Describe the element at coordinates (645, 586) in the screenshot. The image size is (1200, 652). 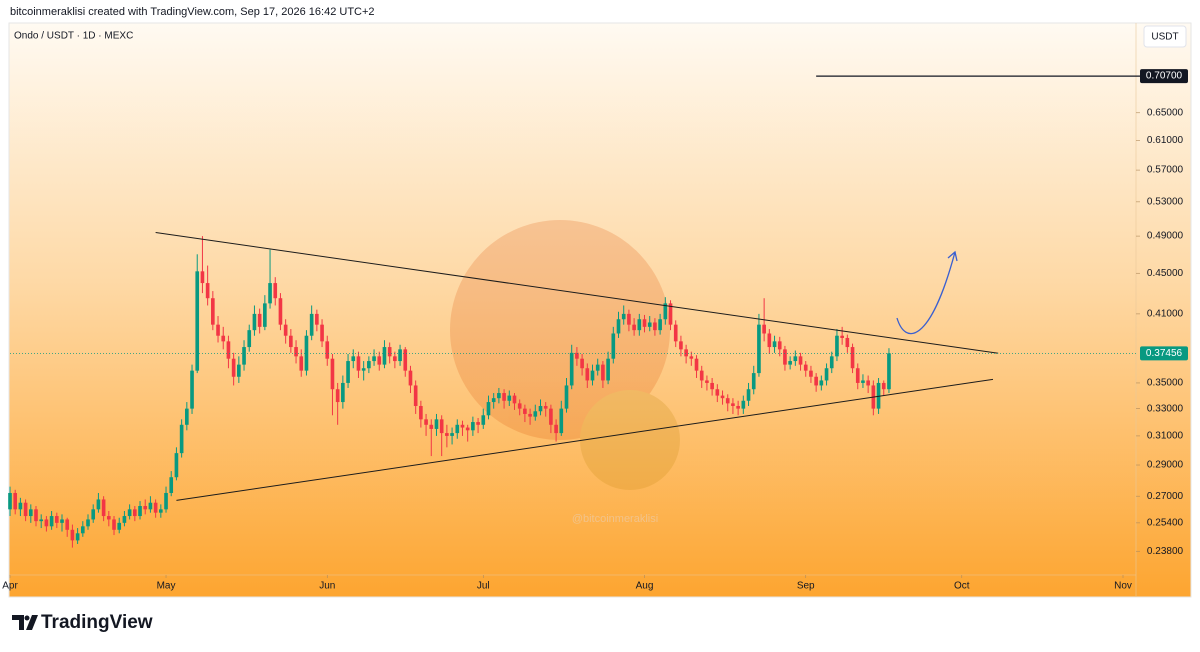
I see `x-tick-label: Aug` at that location.